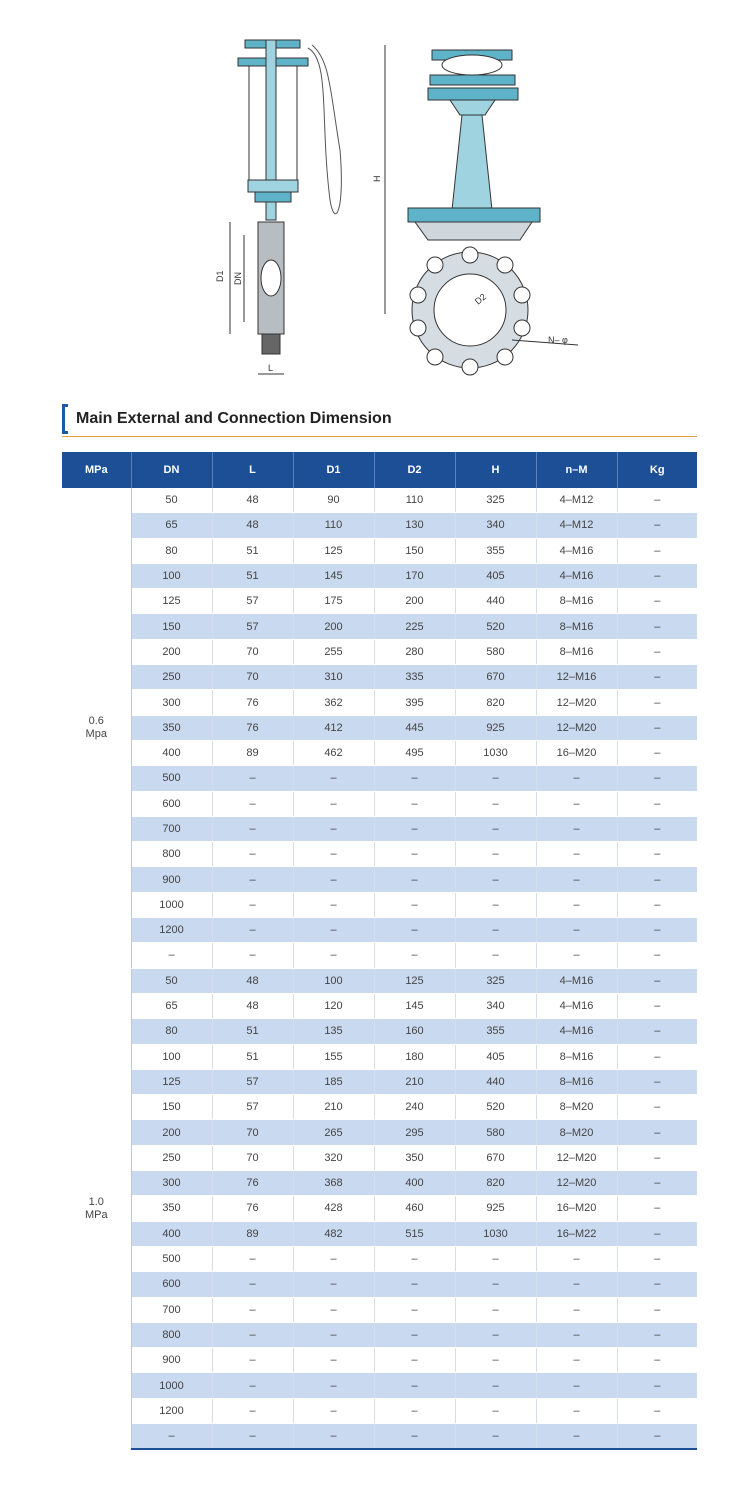  I want to click on table-row: 600– – – – – –, so click(379, 1284).